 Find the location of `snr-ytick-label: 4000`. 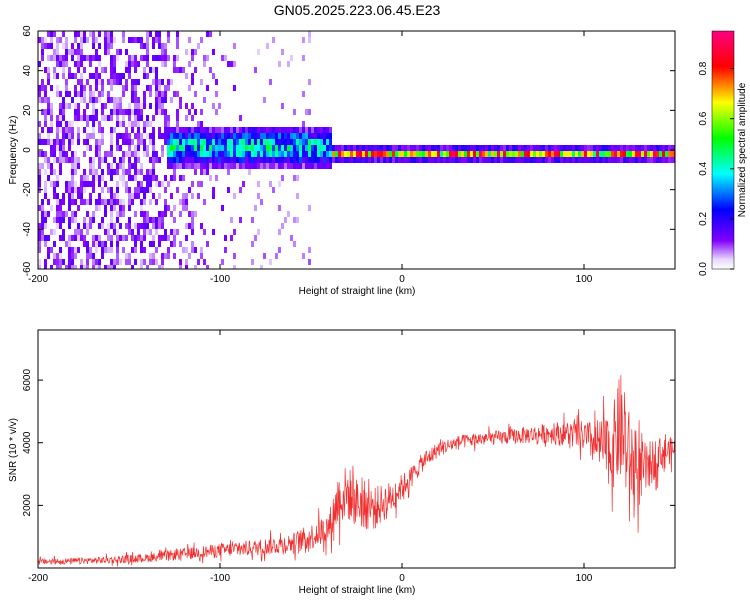

snr-ytick-label: 4000 is located at coordinates (27, 442).